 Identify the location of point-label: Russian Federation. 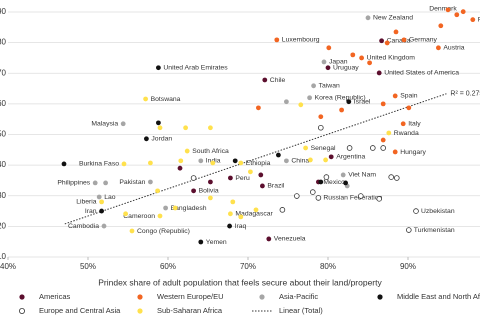
(352, 198).